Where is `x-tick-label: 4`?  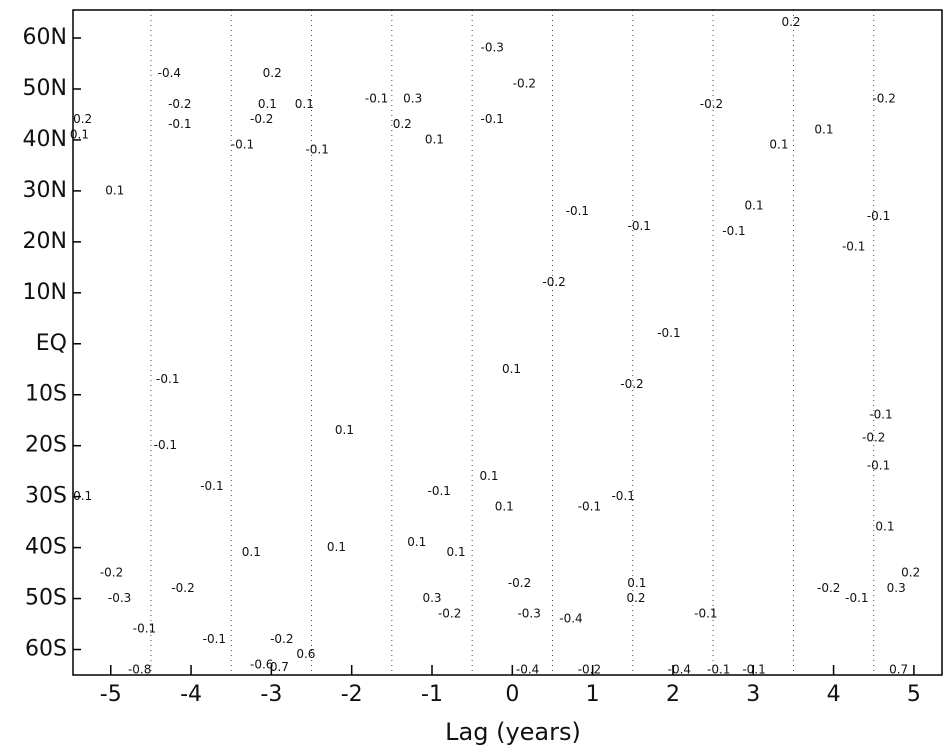 x-tick-label: 4 is located at coordinates (834, 694).